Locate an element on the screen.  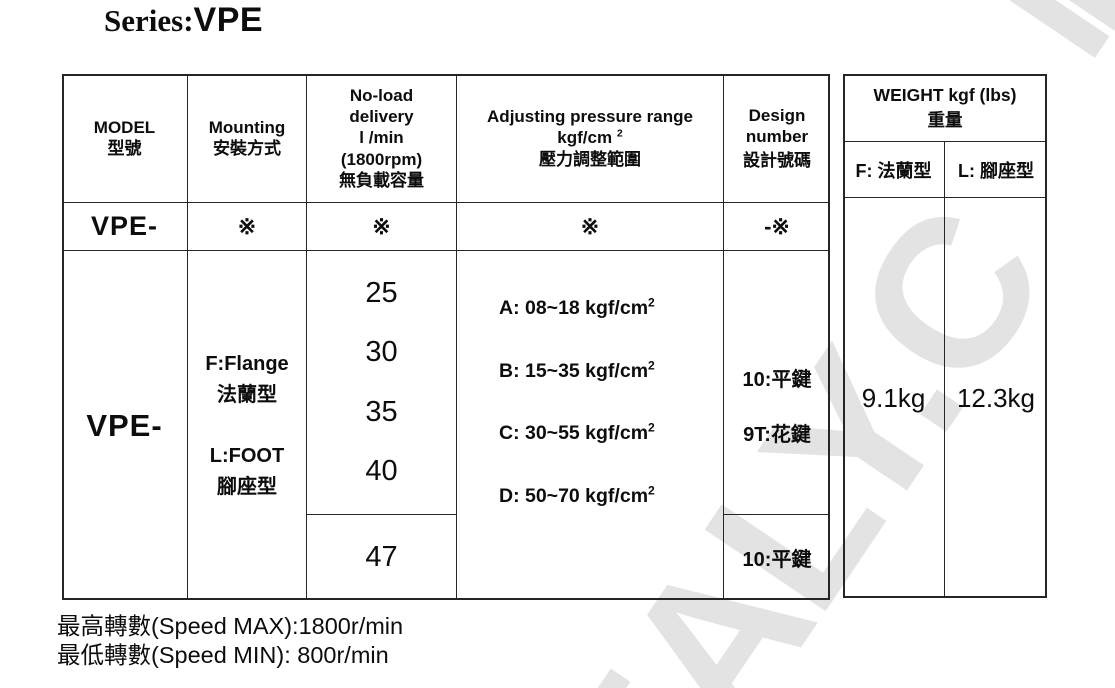
weight-title-en: WEIGHT kgf (lbs) is located at coordinates (945, 95).